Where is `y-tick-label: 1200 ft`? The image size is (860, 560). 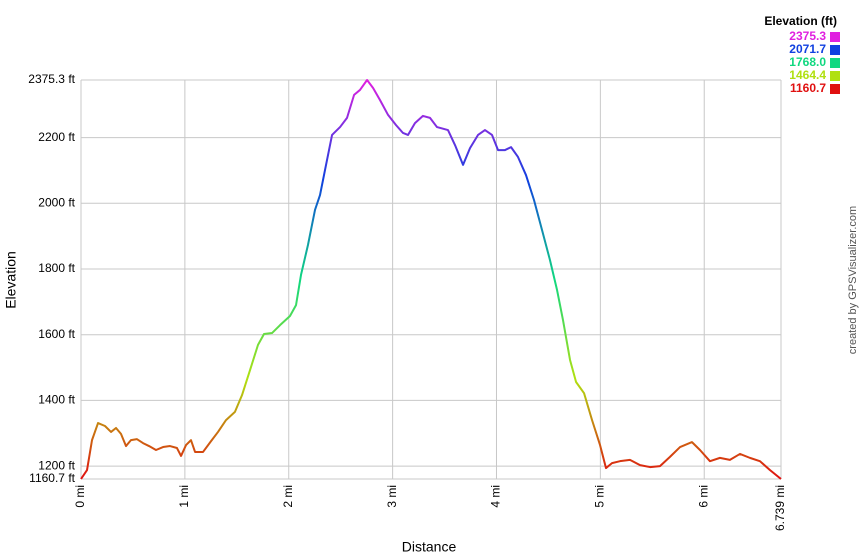
y-tick-label: 1200 ft is located at coordinates (56, 465).